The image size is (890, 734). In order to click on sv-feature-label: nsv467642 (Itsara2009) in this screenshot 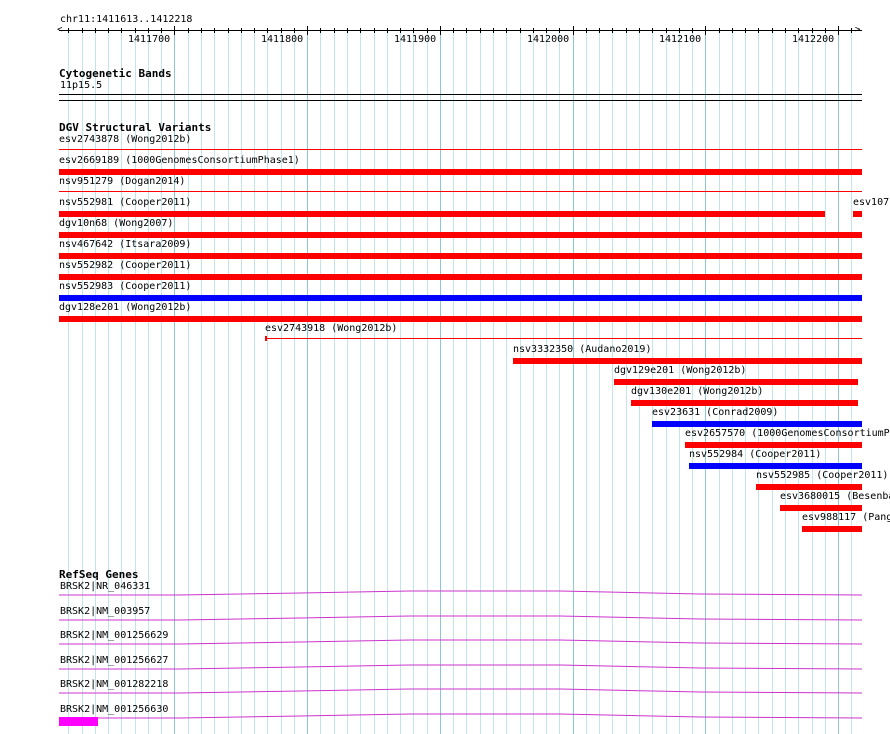, I will do `click(125, 244)`.